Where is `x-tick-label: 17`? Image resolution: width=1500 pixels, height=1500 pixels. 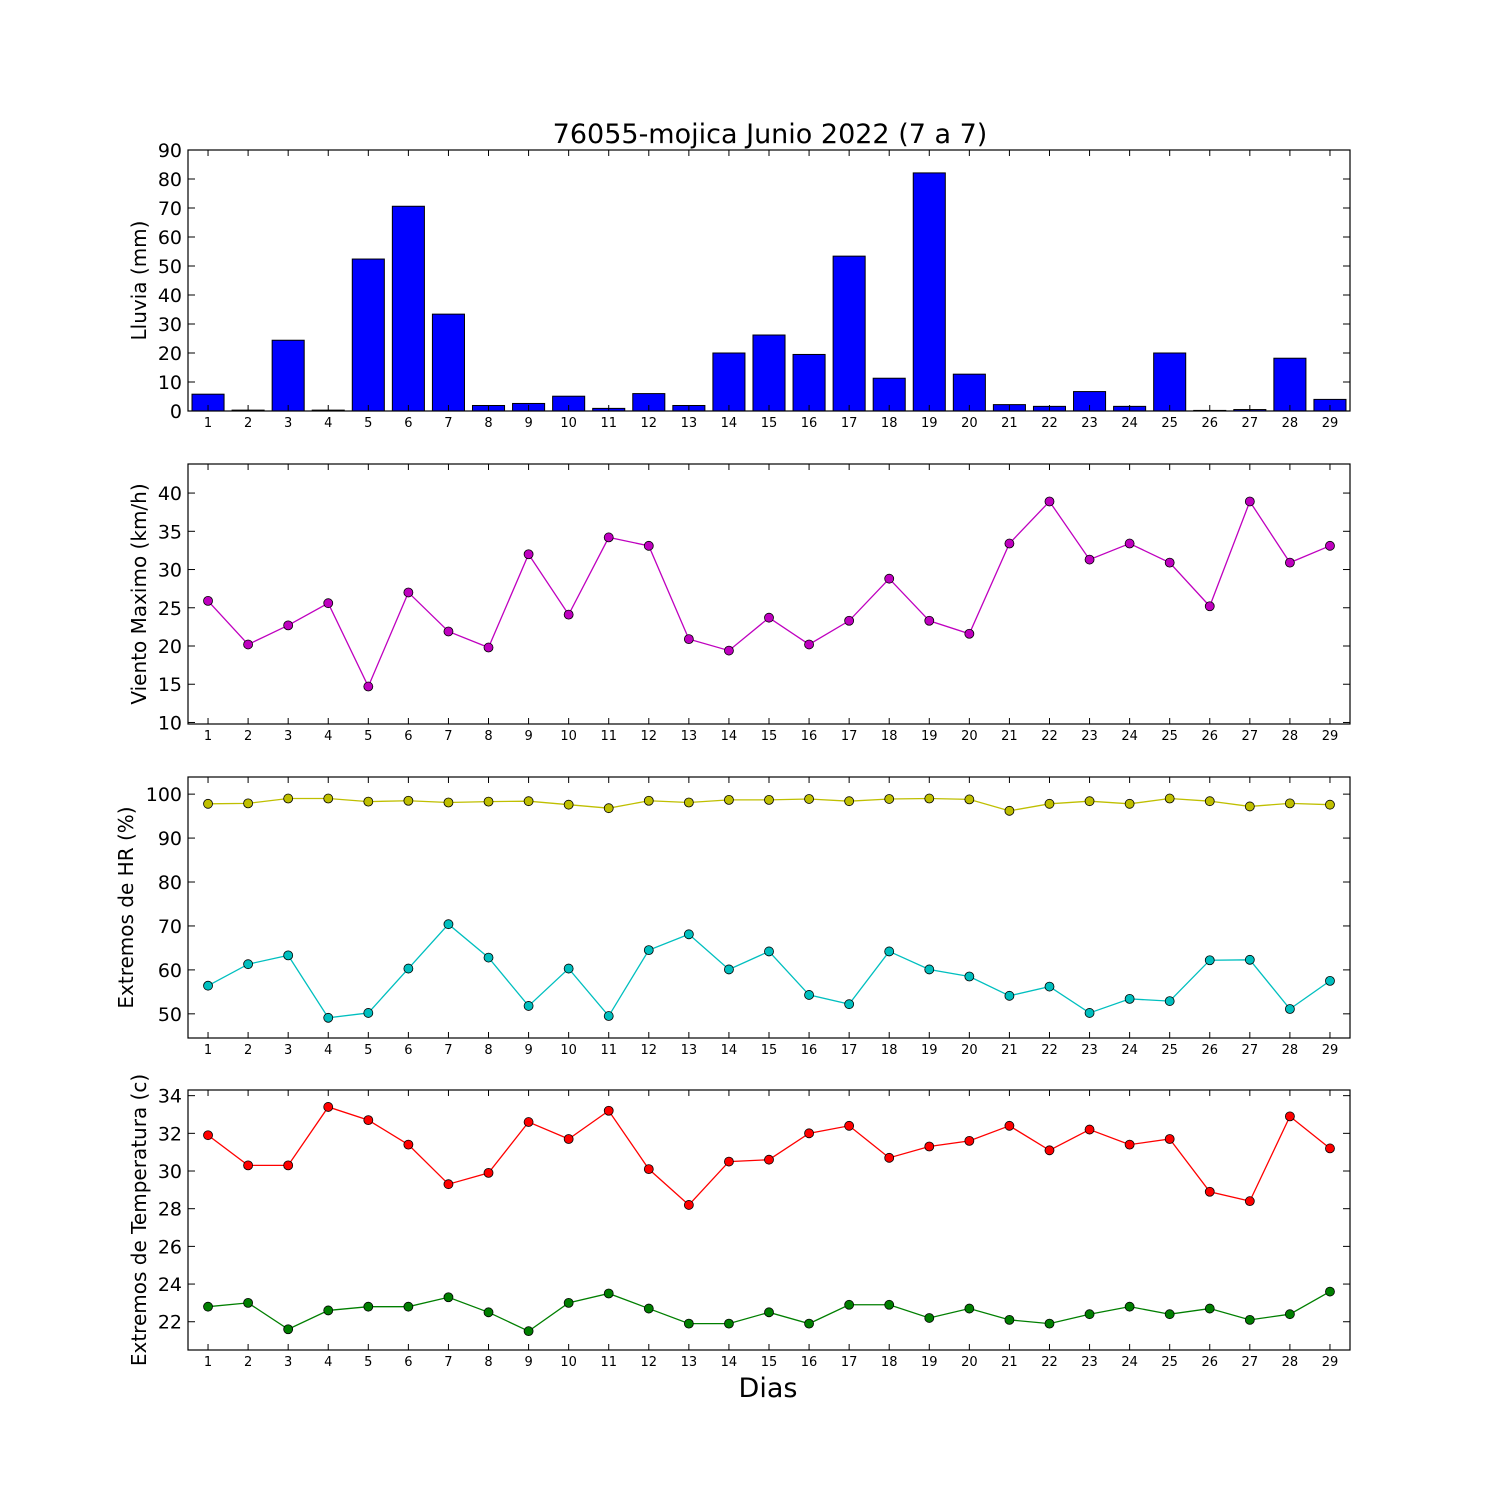 x-tick-label: 17 is located at coordinates (849, 1362).